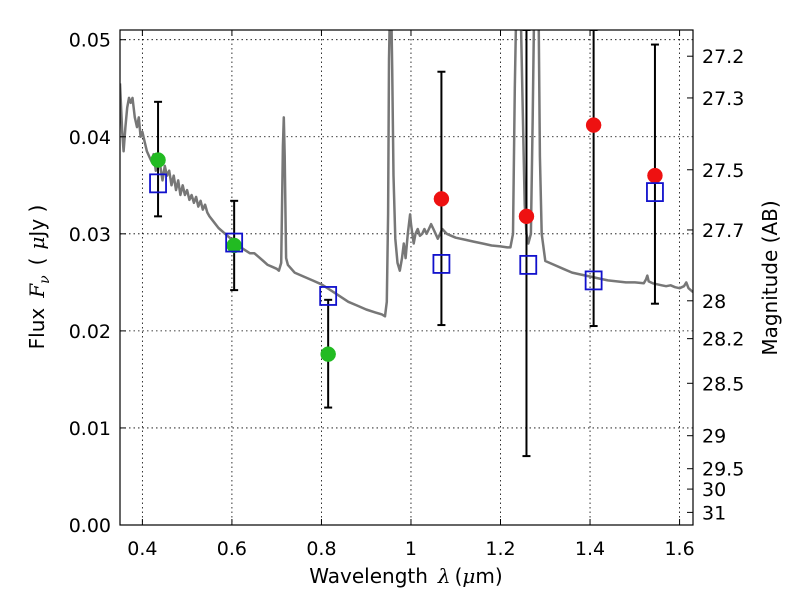  I want to click on y2-axis-title: Magnitude (AB), so click(770, 277).